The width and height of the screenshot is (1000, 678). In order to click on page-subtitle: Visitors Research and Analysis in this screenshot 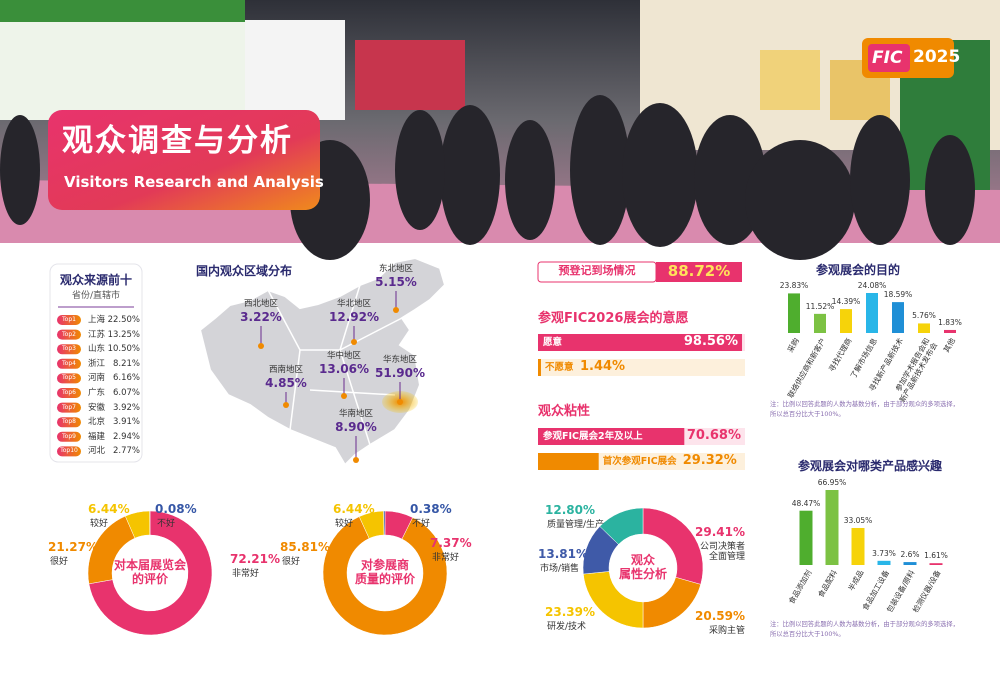, I will do `click(194, 182)`.